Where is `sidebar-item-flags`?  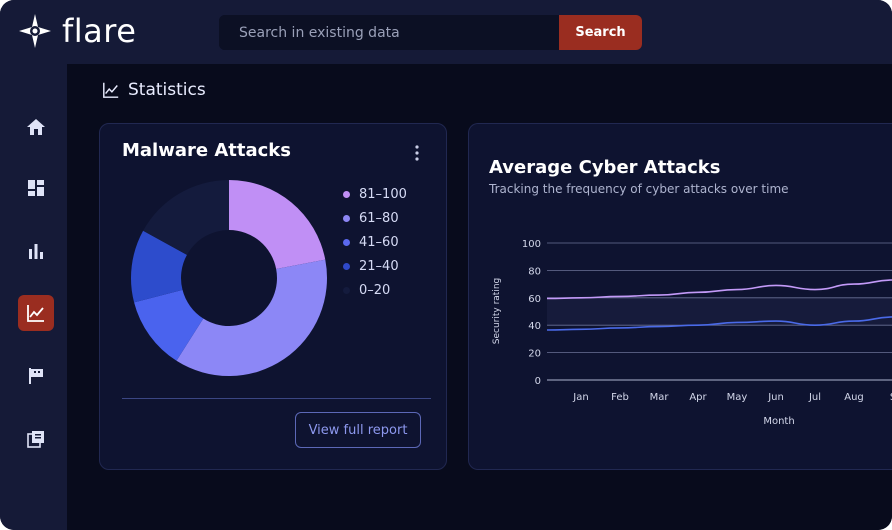 sidebar-item-flags is located at coordinates (36, 376).